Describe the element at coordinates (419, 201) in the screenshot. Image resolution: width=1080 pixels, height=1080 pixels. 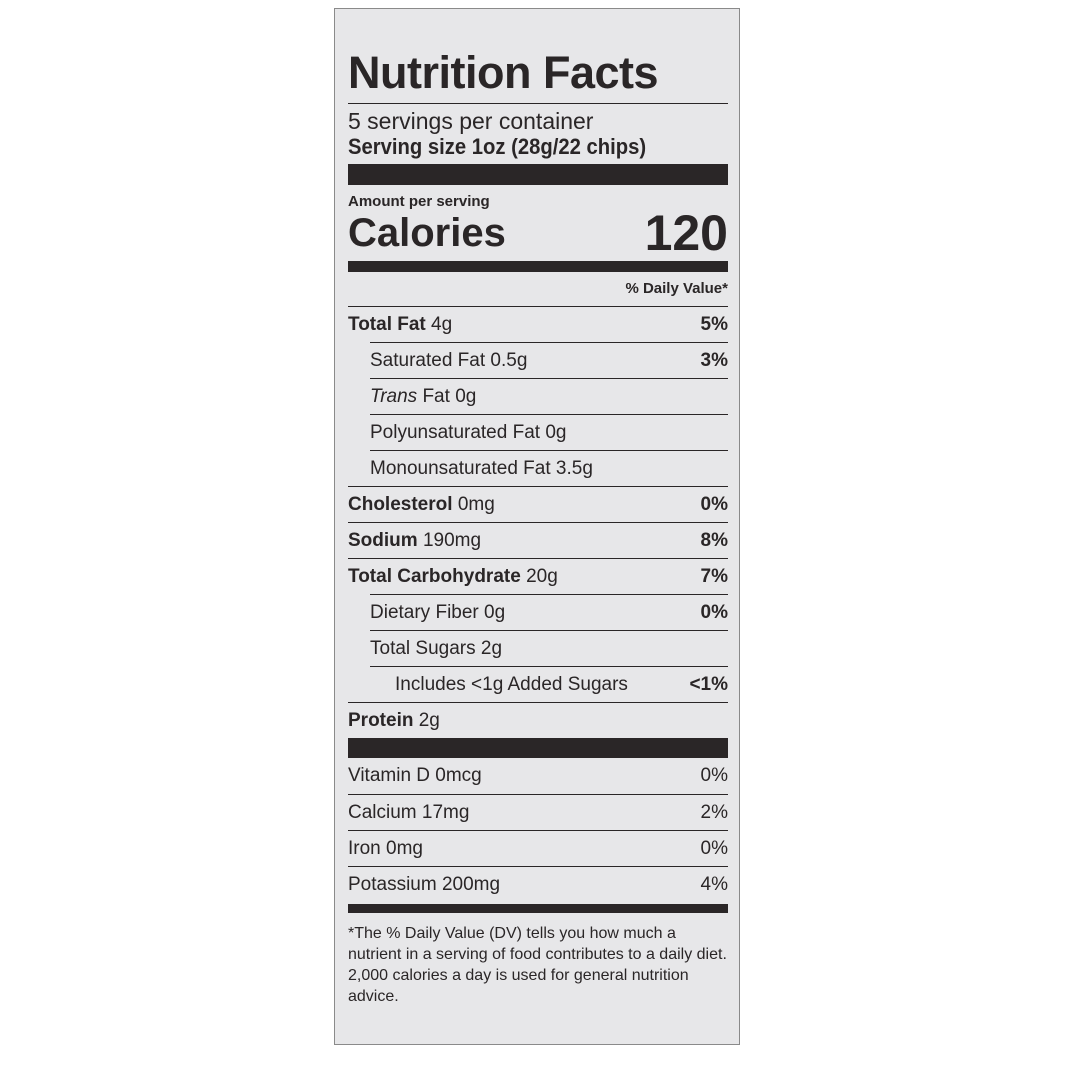
I see `amount-per-serving: Amount per serving` at that location.